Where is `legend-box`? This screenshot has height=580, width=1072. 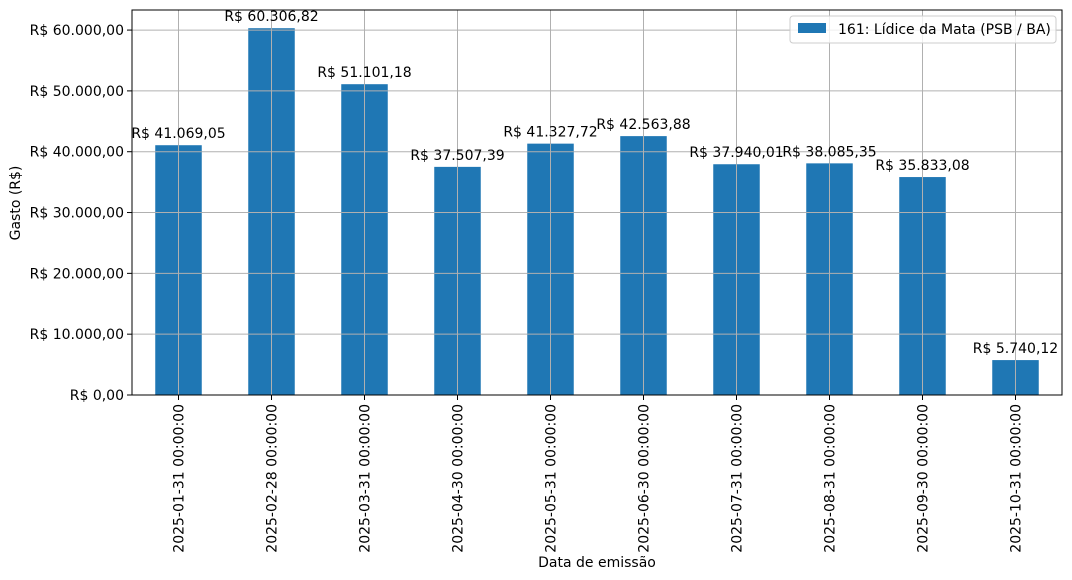
legend-box is located at coordinates (923, 29).